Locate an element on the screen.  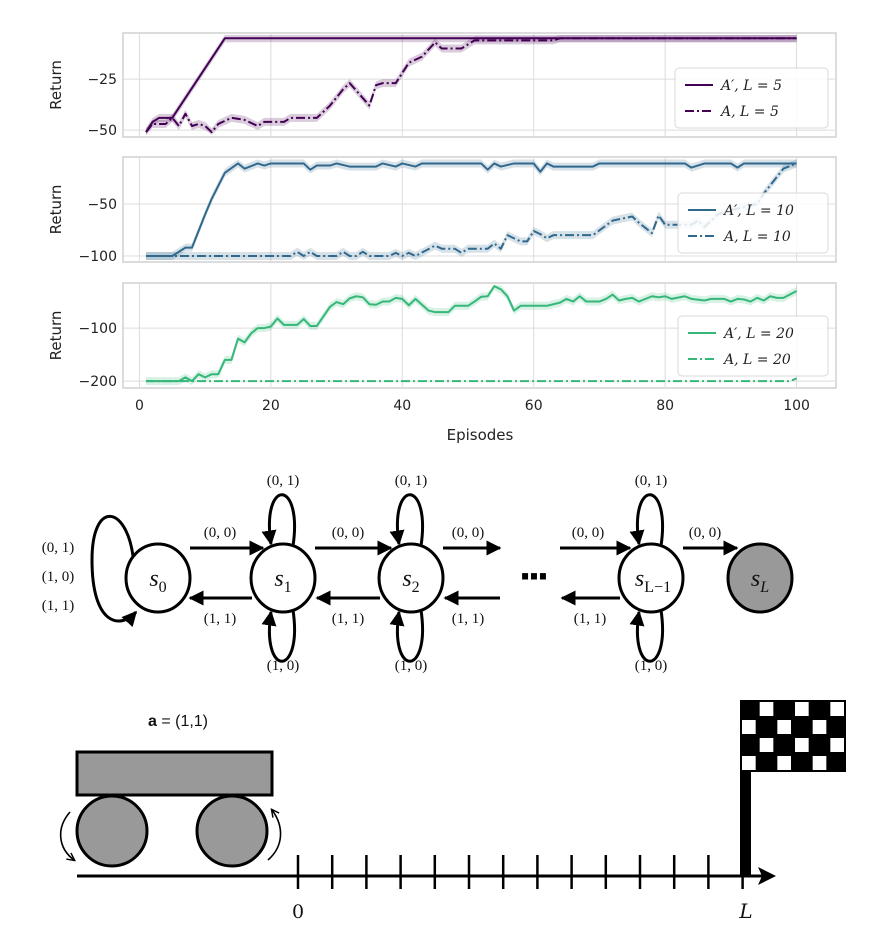
flag-pole is located at coordinates (745, 788).